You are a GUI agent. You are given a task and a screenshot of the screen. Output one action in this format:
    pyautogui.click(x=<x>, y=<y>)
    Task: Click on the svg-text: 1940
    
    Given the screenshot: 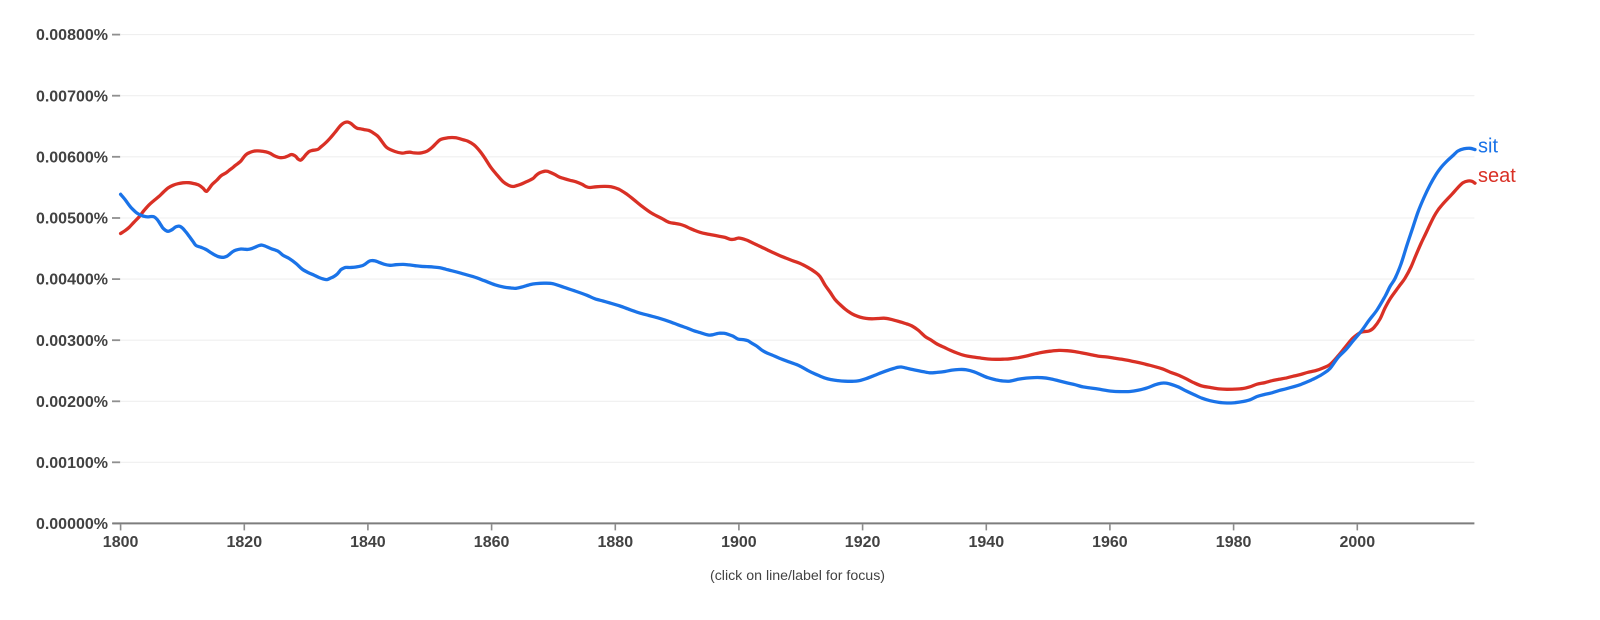 What is the action you would take?
    pyautogui.click(x=987, y=542)
    